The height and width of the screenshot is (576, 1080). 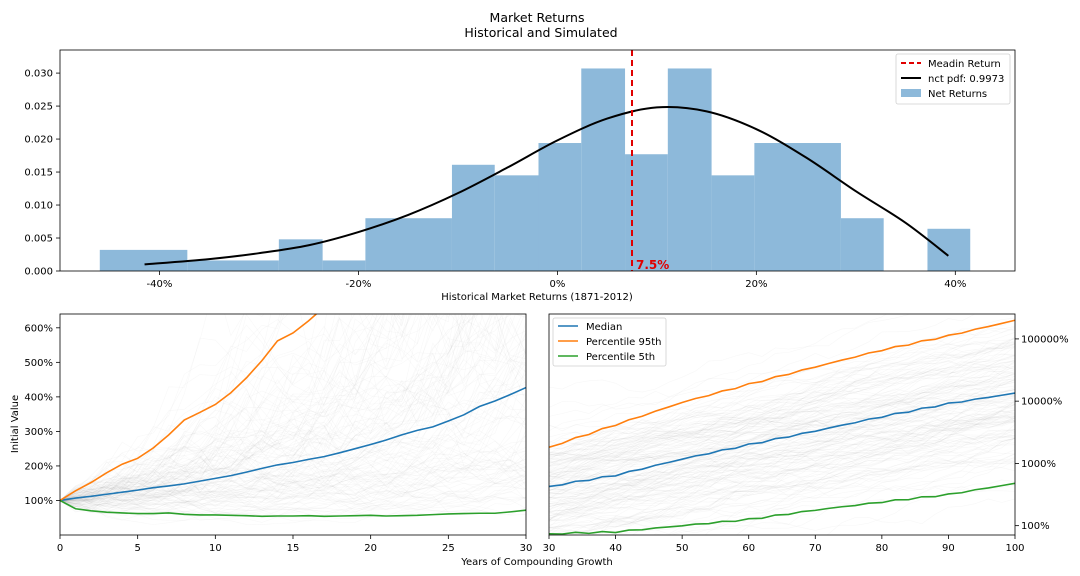 I want to click on legend-pdf-label: nct pdf: 0.9973, so click(x=966, y=79).